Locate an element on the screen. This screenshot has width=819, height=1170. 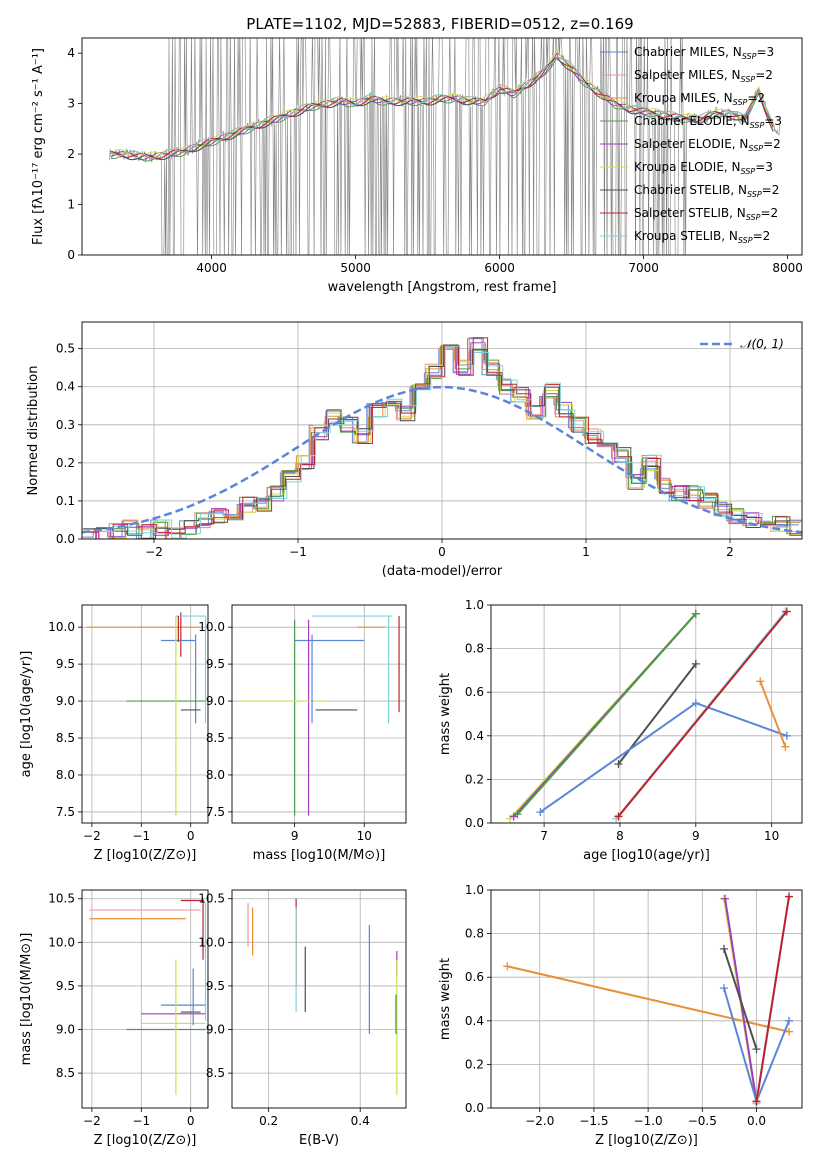
mass_vs_ebv-frame is located at coordinates (319, 999).